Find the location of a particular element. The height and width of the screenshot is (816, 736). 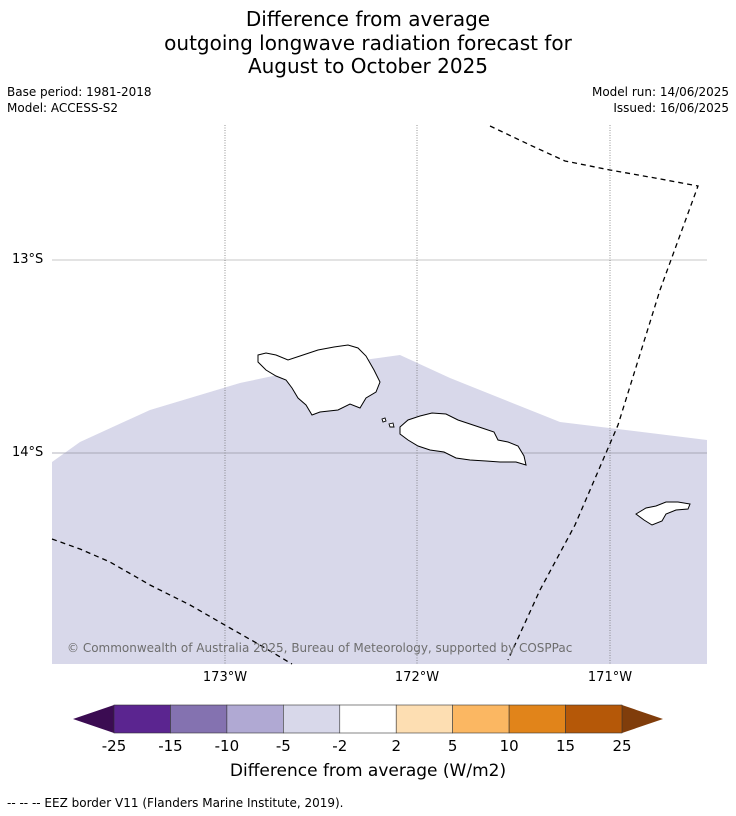

model-name: Model: ACCESS-S2 is located at coordinates (63, 108).